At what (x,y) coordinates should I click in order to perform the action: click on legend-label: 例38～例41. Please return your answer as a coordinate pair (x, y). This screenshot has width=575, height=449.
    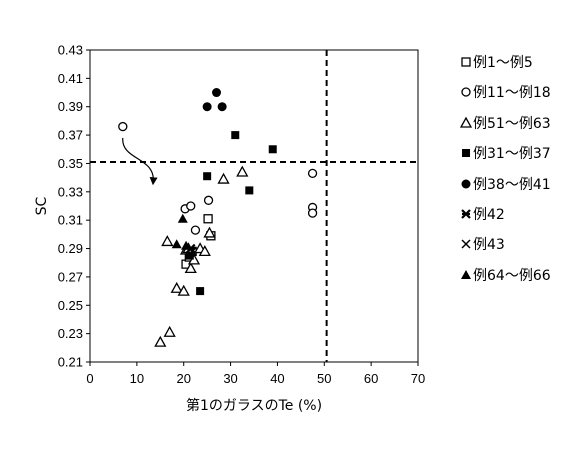
    Looking at the image, I should click on (512, 184).